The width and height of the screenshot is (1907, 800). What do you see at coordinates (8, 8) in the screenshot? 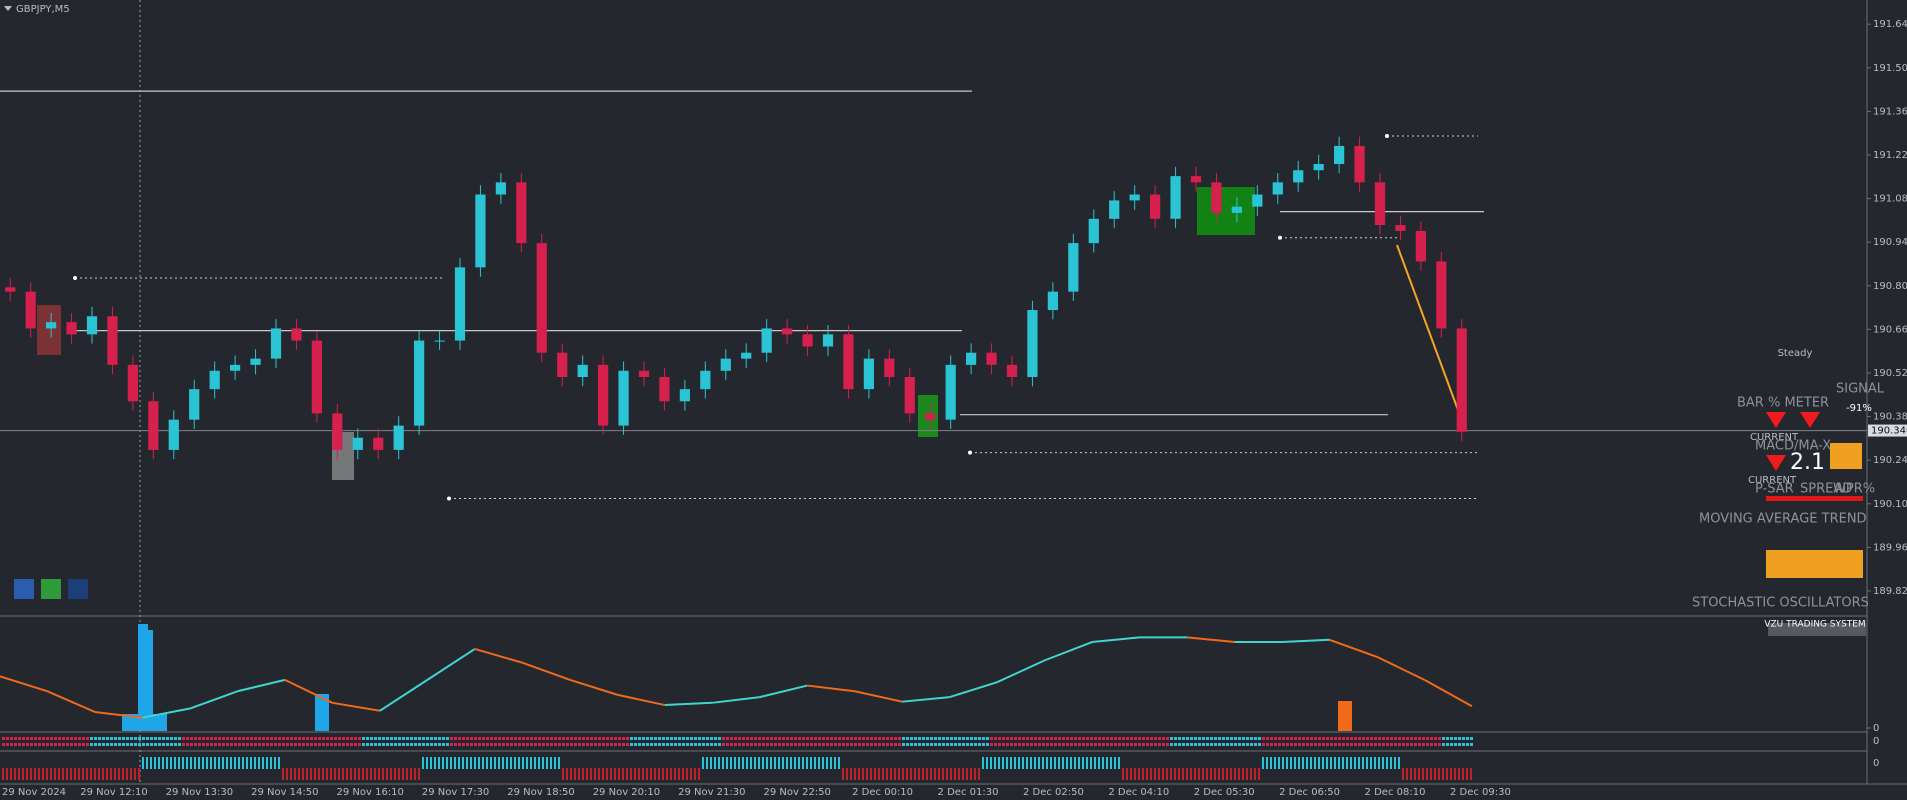
I see `menu-arrow` at bounding box center [8, 8].